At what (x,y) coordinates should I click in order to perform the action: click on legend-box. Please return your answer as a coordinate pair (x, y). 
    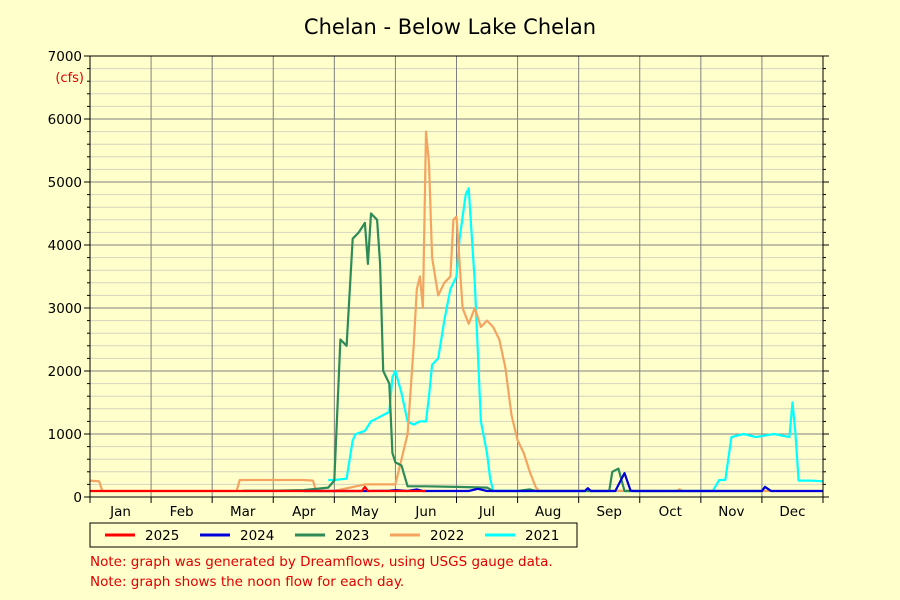
    Looking at the image, I should click on (333, 535).